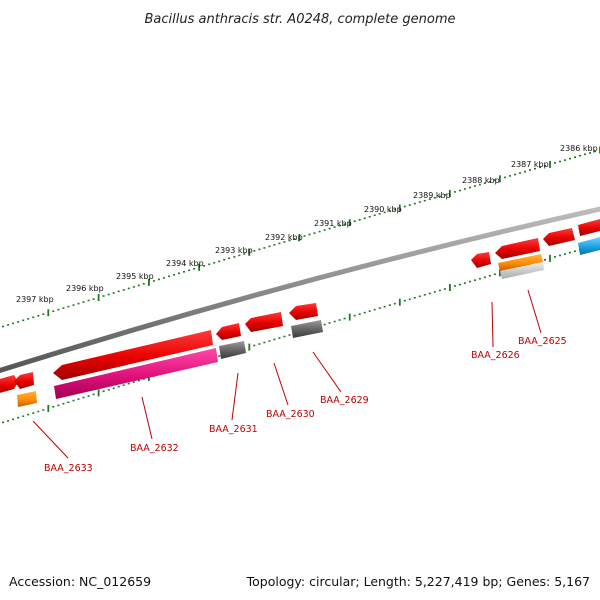  What do you see at coordinates (234, 250) in the screenshot?
I see `tick-label: 2393 kbp` at bounding box center [234, 250].